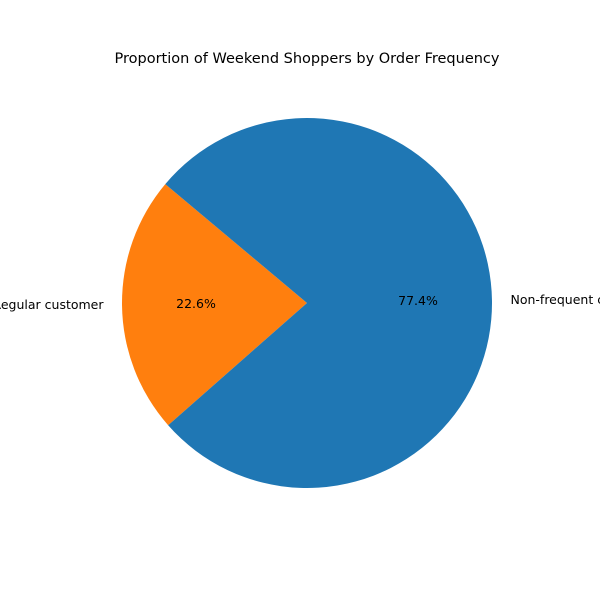 The image size is (600, 600). What do you see at coordinates (52, 304) in the screenshot?
I see `slice-category-label-1: Regular customer` at bounding box center [52, 304].